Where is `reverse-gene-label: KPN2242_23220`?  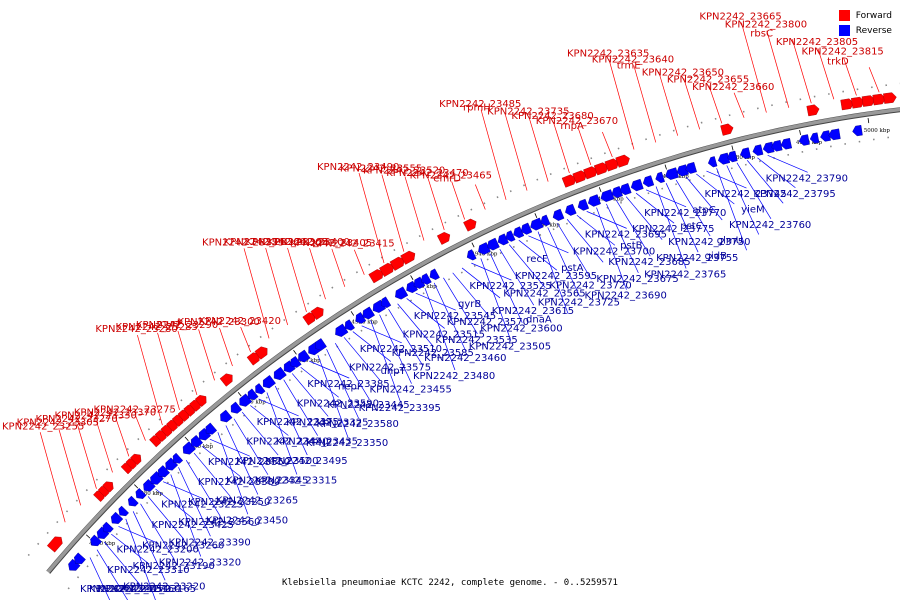
reverse-gene-label: KPN2242_23220 is located at coordinates (164, 586).